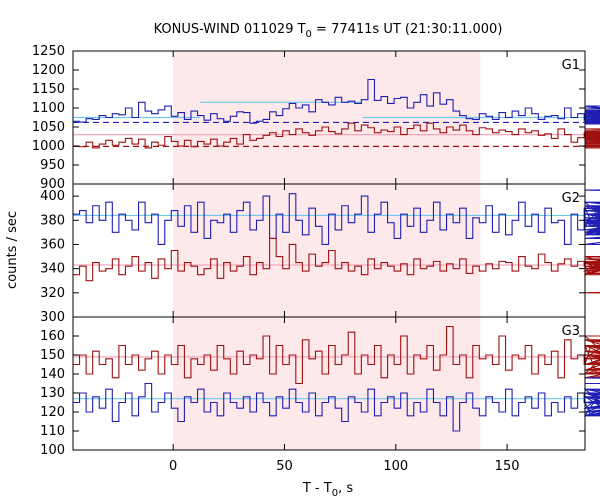 This screenshot has width=600, height=500. What do you see at coordinates (507, 466) in the screenshot?
I see `x-tick-label: 150` at bounding box center [507, 466].